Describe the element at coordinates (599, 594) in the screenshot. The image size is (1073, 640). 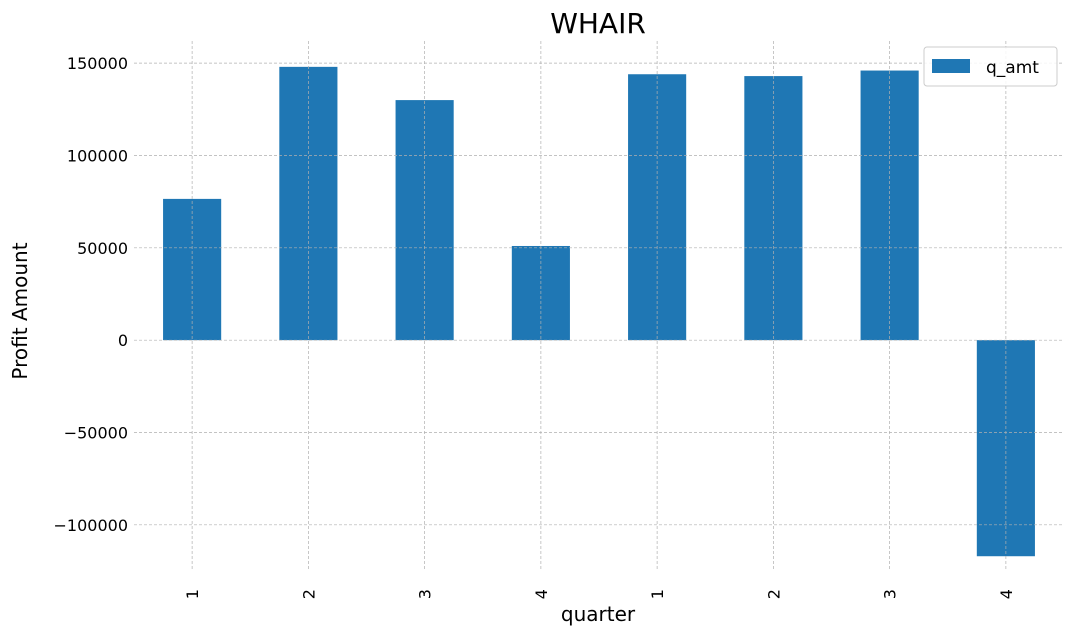
I see `x-tick-labels: 1 2 3 4 1 2 3 4` at that location.